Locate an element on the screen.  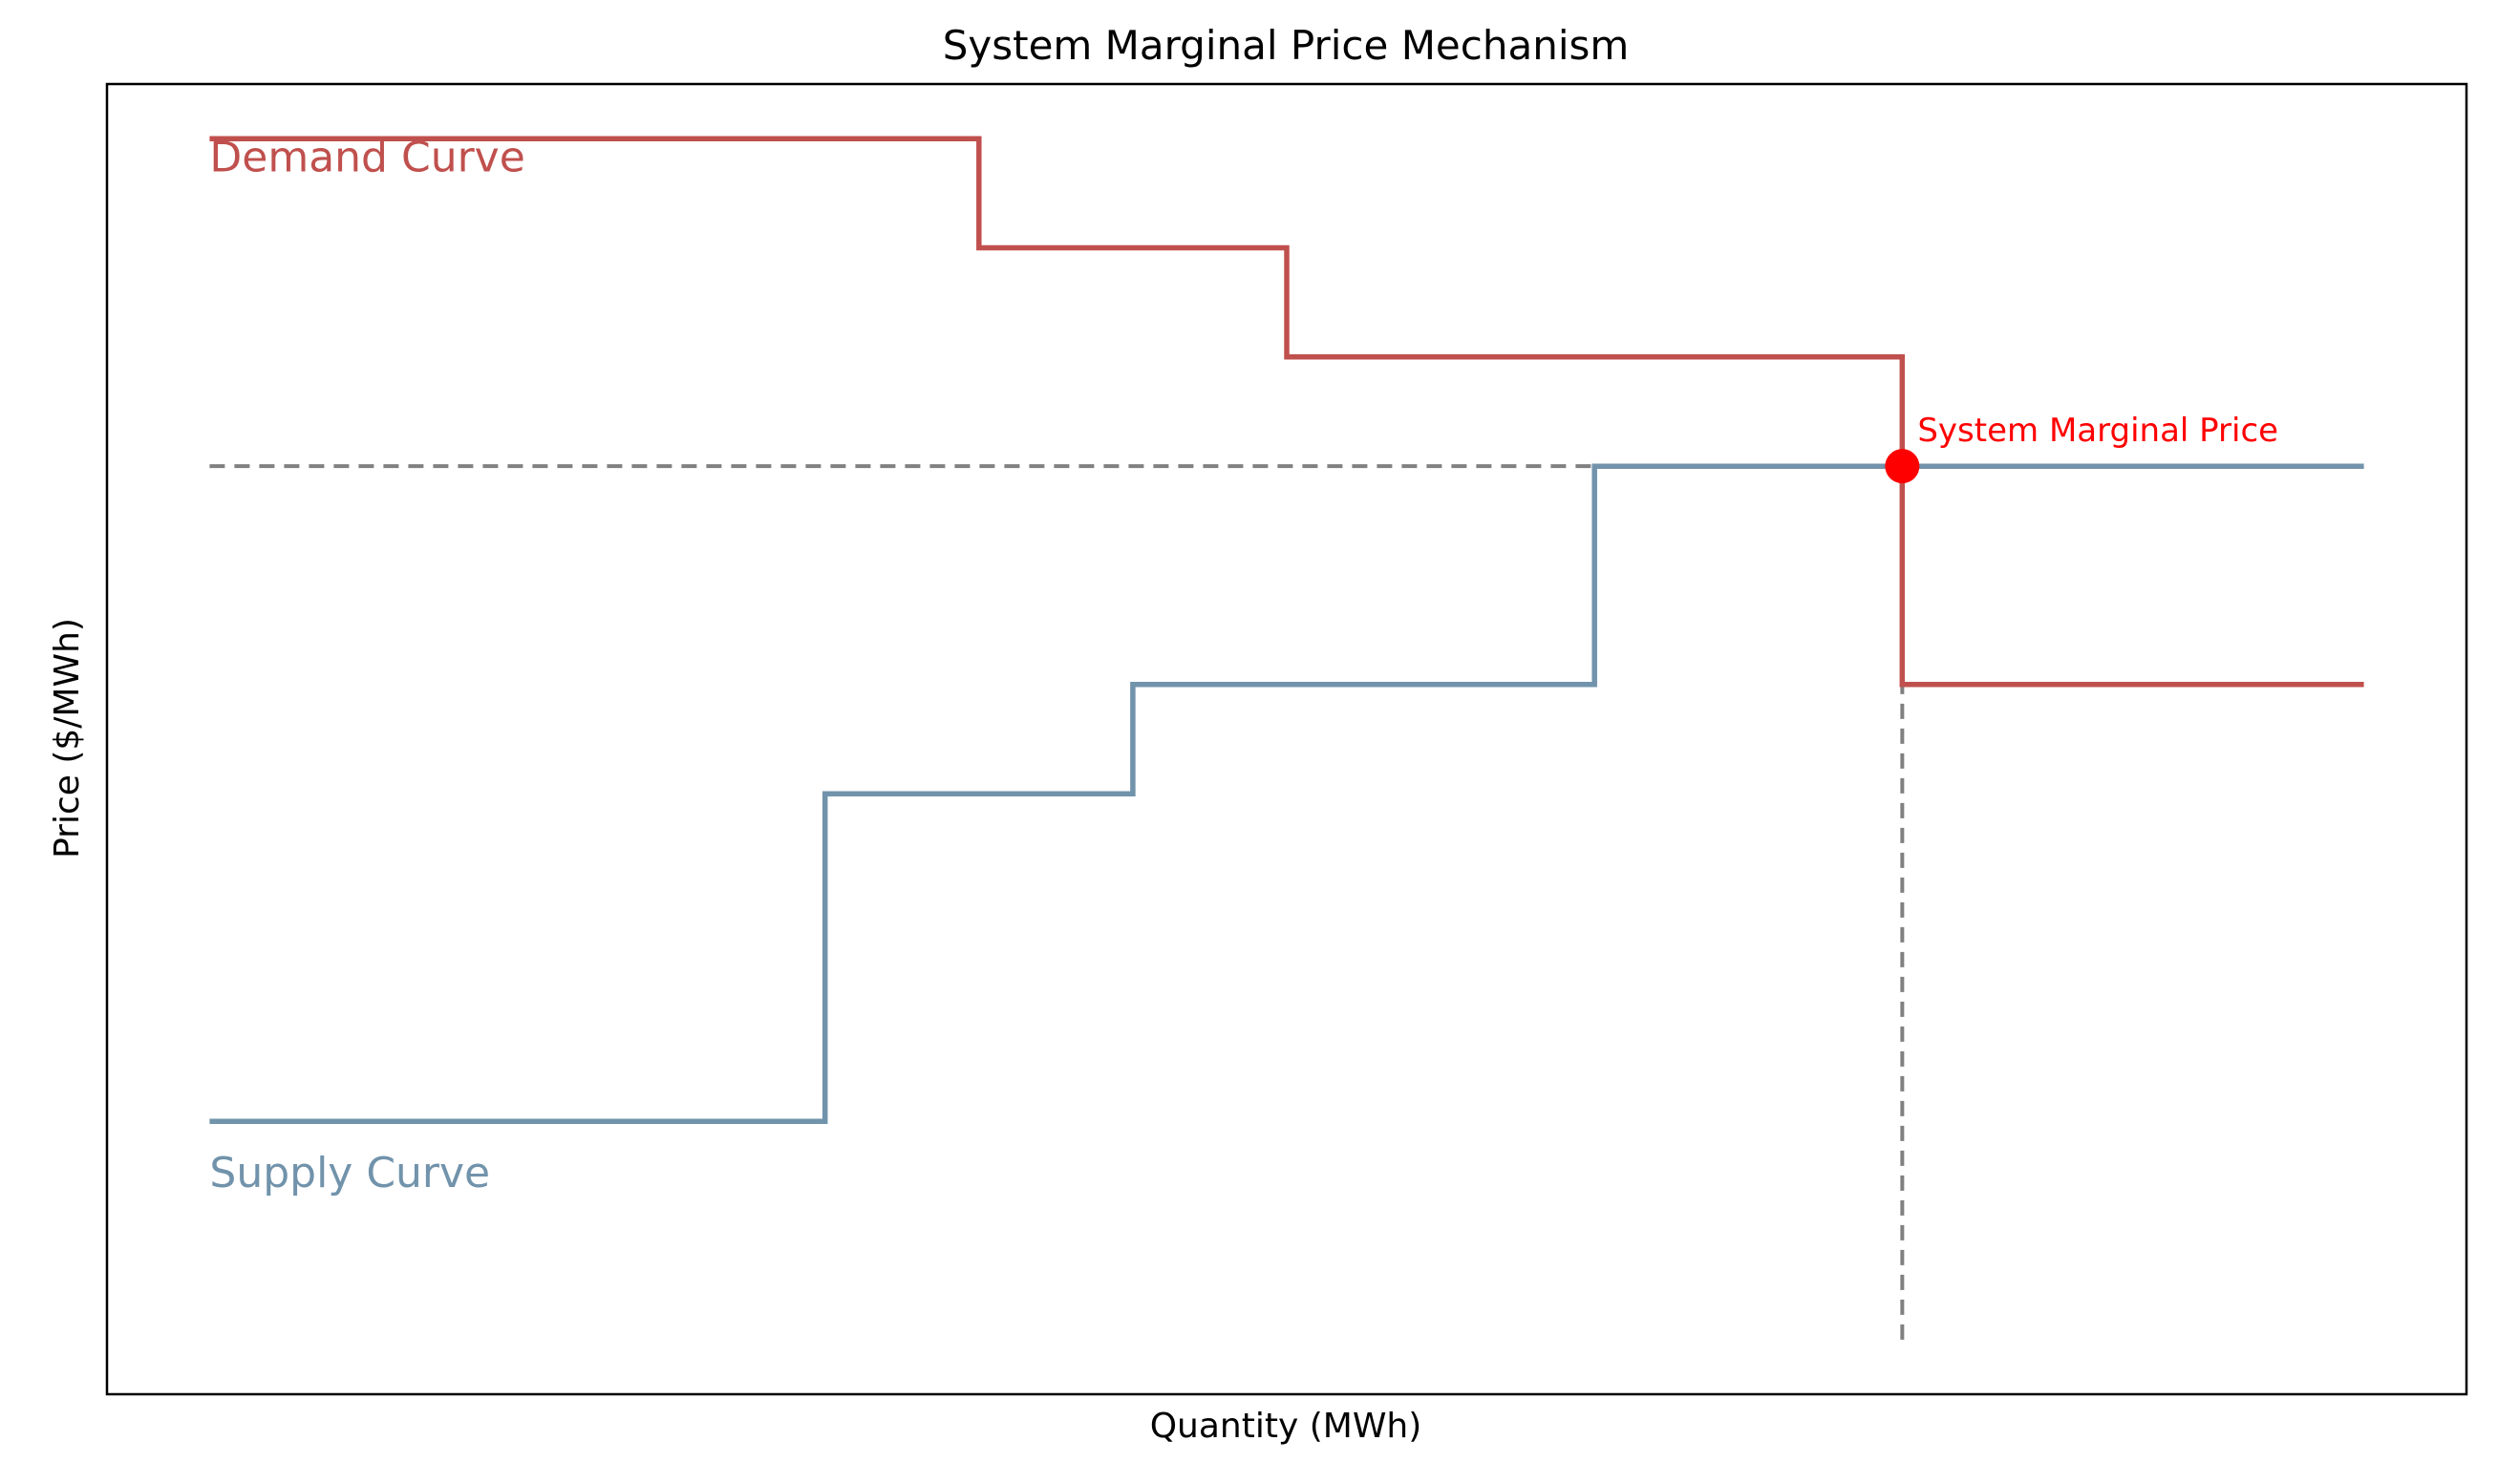
supply-curve-label: Supply Curve is located at coordinates (349, 1174).